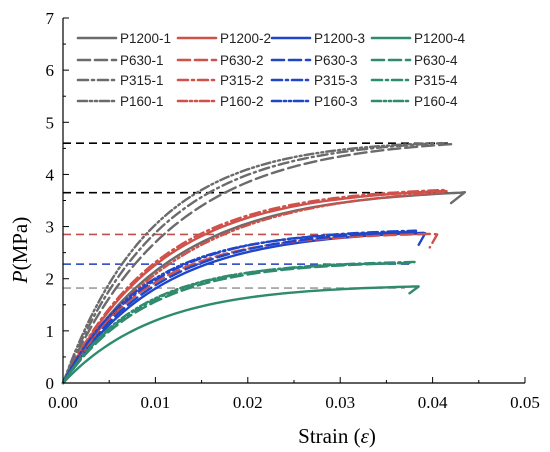 This screenshot has height=452, width=550. I want to click on y-axis-title-unit: (MPa), so click(20, 244).